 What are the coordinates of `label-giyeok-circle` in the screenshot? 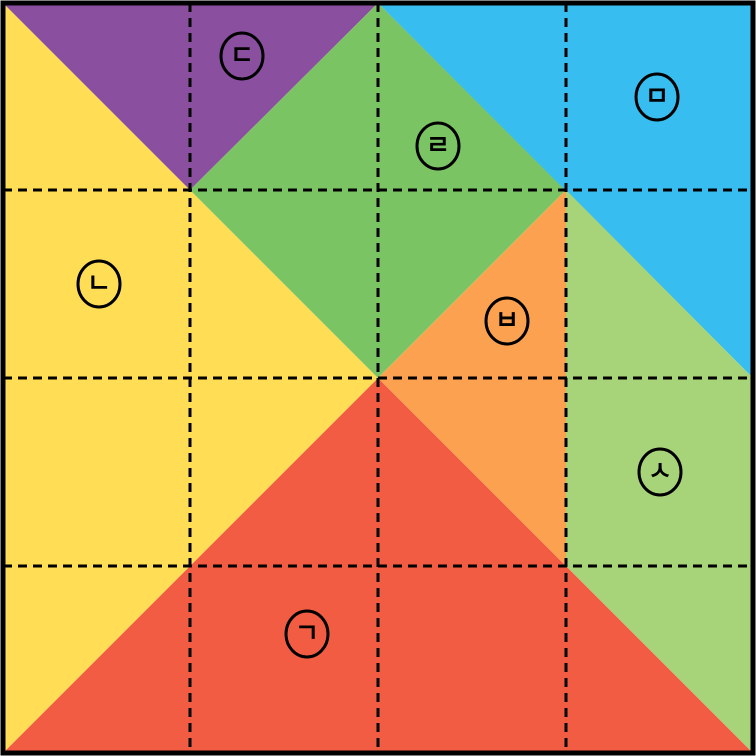 It's located at (307, 634).